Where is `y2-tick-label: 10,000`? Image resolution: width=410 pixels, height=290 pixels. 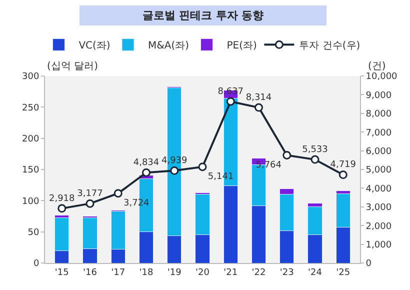 y2-tick-label: 10,000 is located at coordinates (382, 77).